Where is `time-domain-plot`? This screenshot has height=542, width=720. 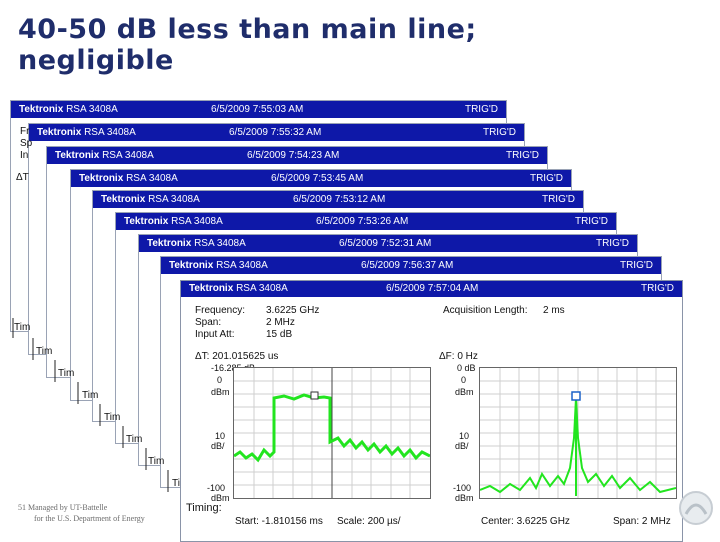 time-domain-plot is located at coordinates (332, 433).